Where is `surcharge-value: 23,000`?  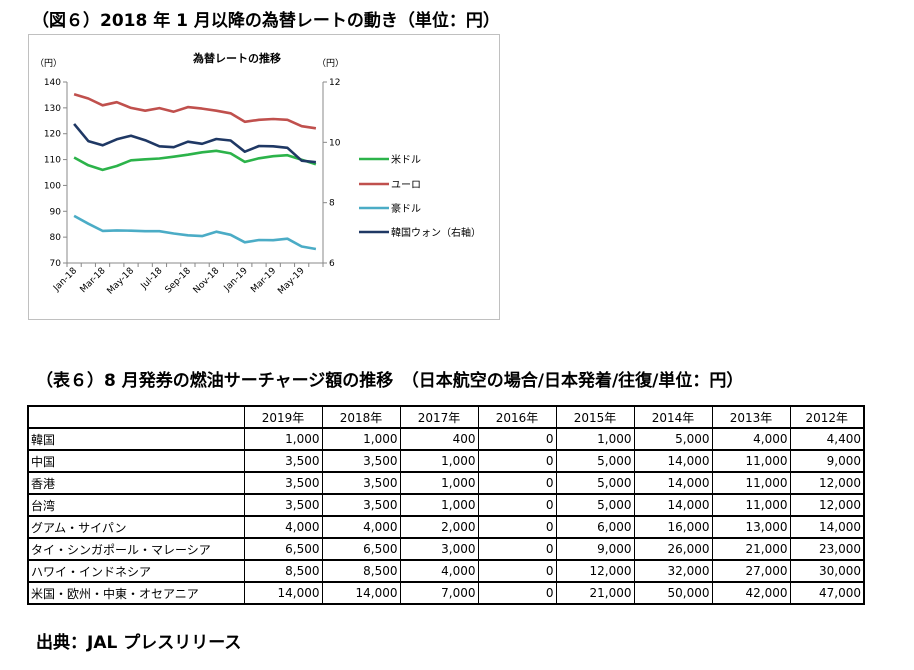 surcharge-value: 23,000 is located at coordinates (827, 549).